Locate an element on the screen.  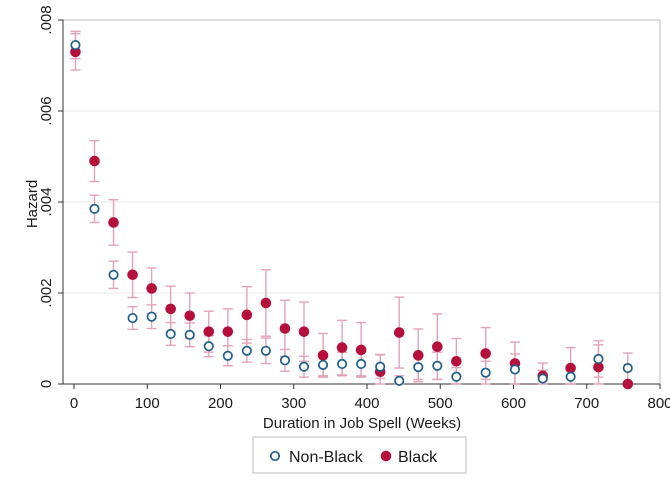
x-tick-label: 0 is located at coordinates (74, 403).